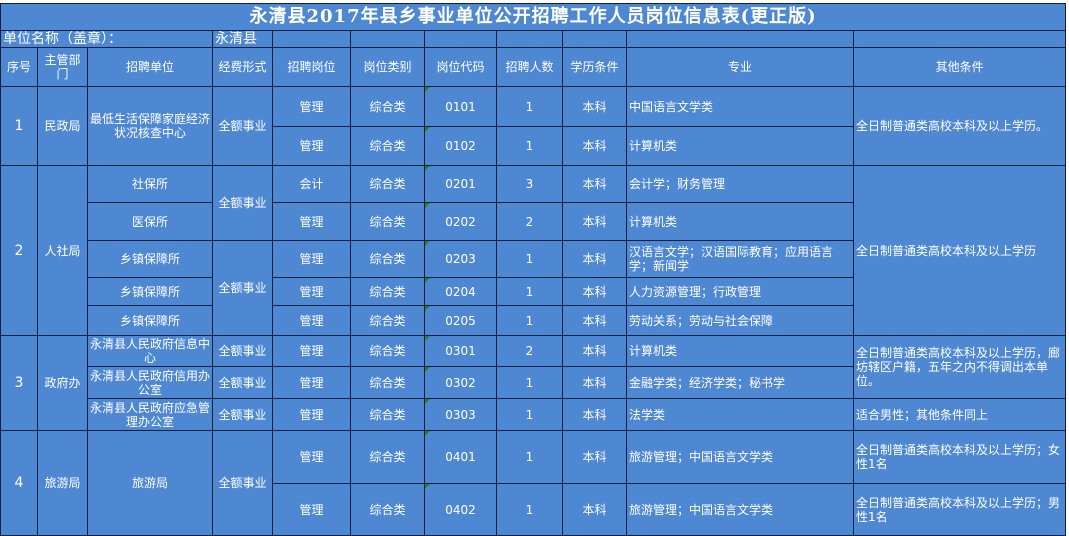  What do you see at coordinates (529, 184) in the screenshot?
I see `count-cell: 3` at bounding box center [529, 184].